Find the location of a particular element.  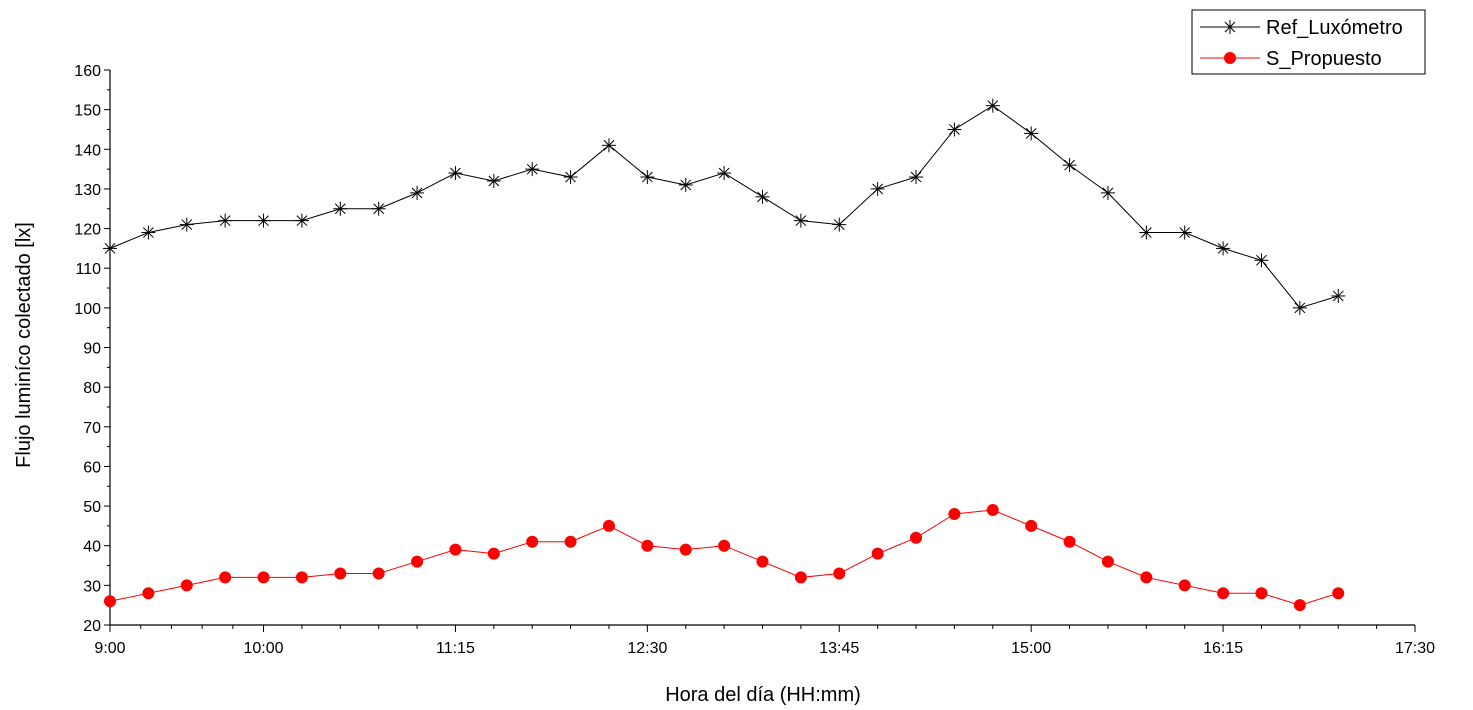

y-tick-label: 100 is located at coordinates (87, 309).